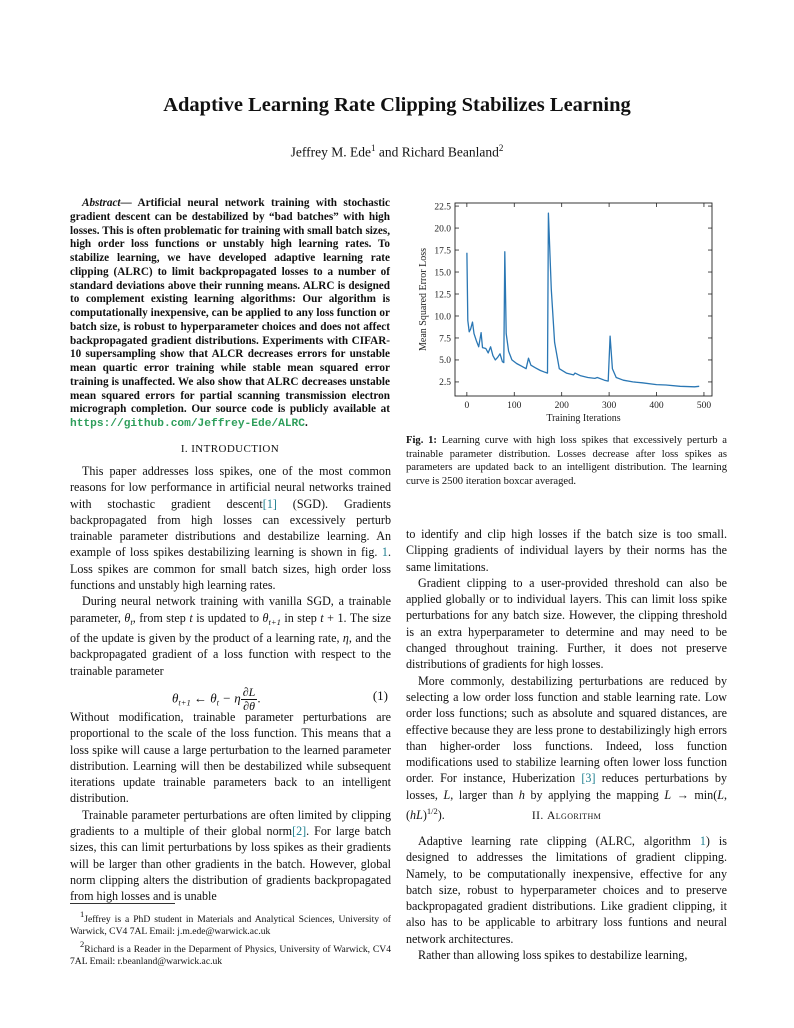 The height and width of the screenshot is (1028, 794). I want to click on equation-number: (1), so click(380, 695).